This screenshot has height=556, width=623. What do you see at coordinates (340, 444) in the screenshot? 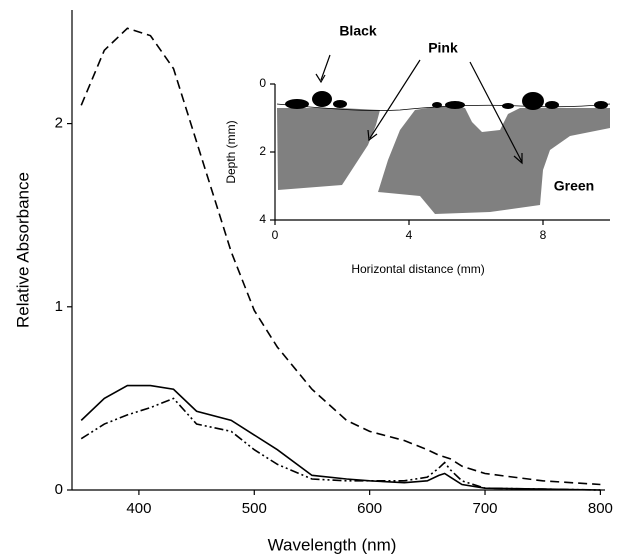
I see `data-line` at bounding box center [340, 444].